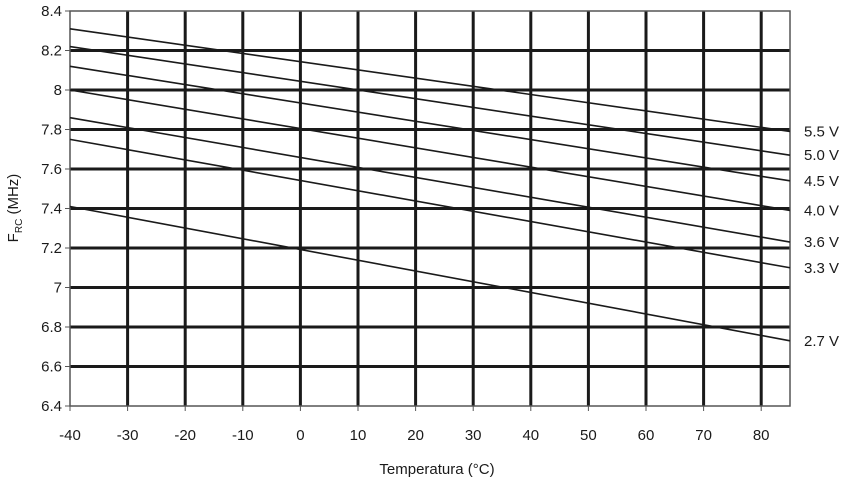 This screenshot has width=850, height=479. Describe the element at coordinates (473, 435) in the screenshot. I see `x-tick-label: 30` at that location.